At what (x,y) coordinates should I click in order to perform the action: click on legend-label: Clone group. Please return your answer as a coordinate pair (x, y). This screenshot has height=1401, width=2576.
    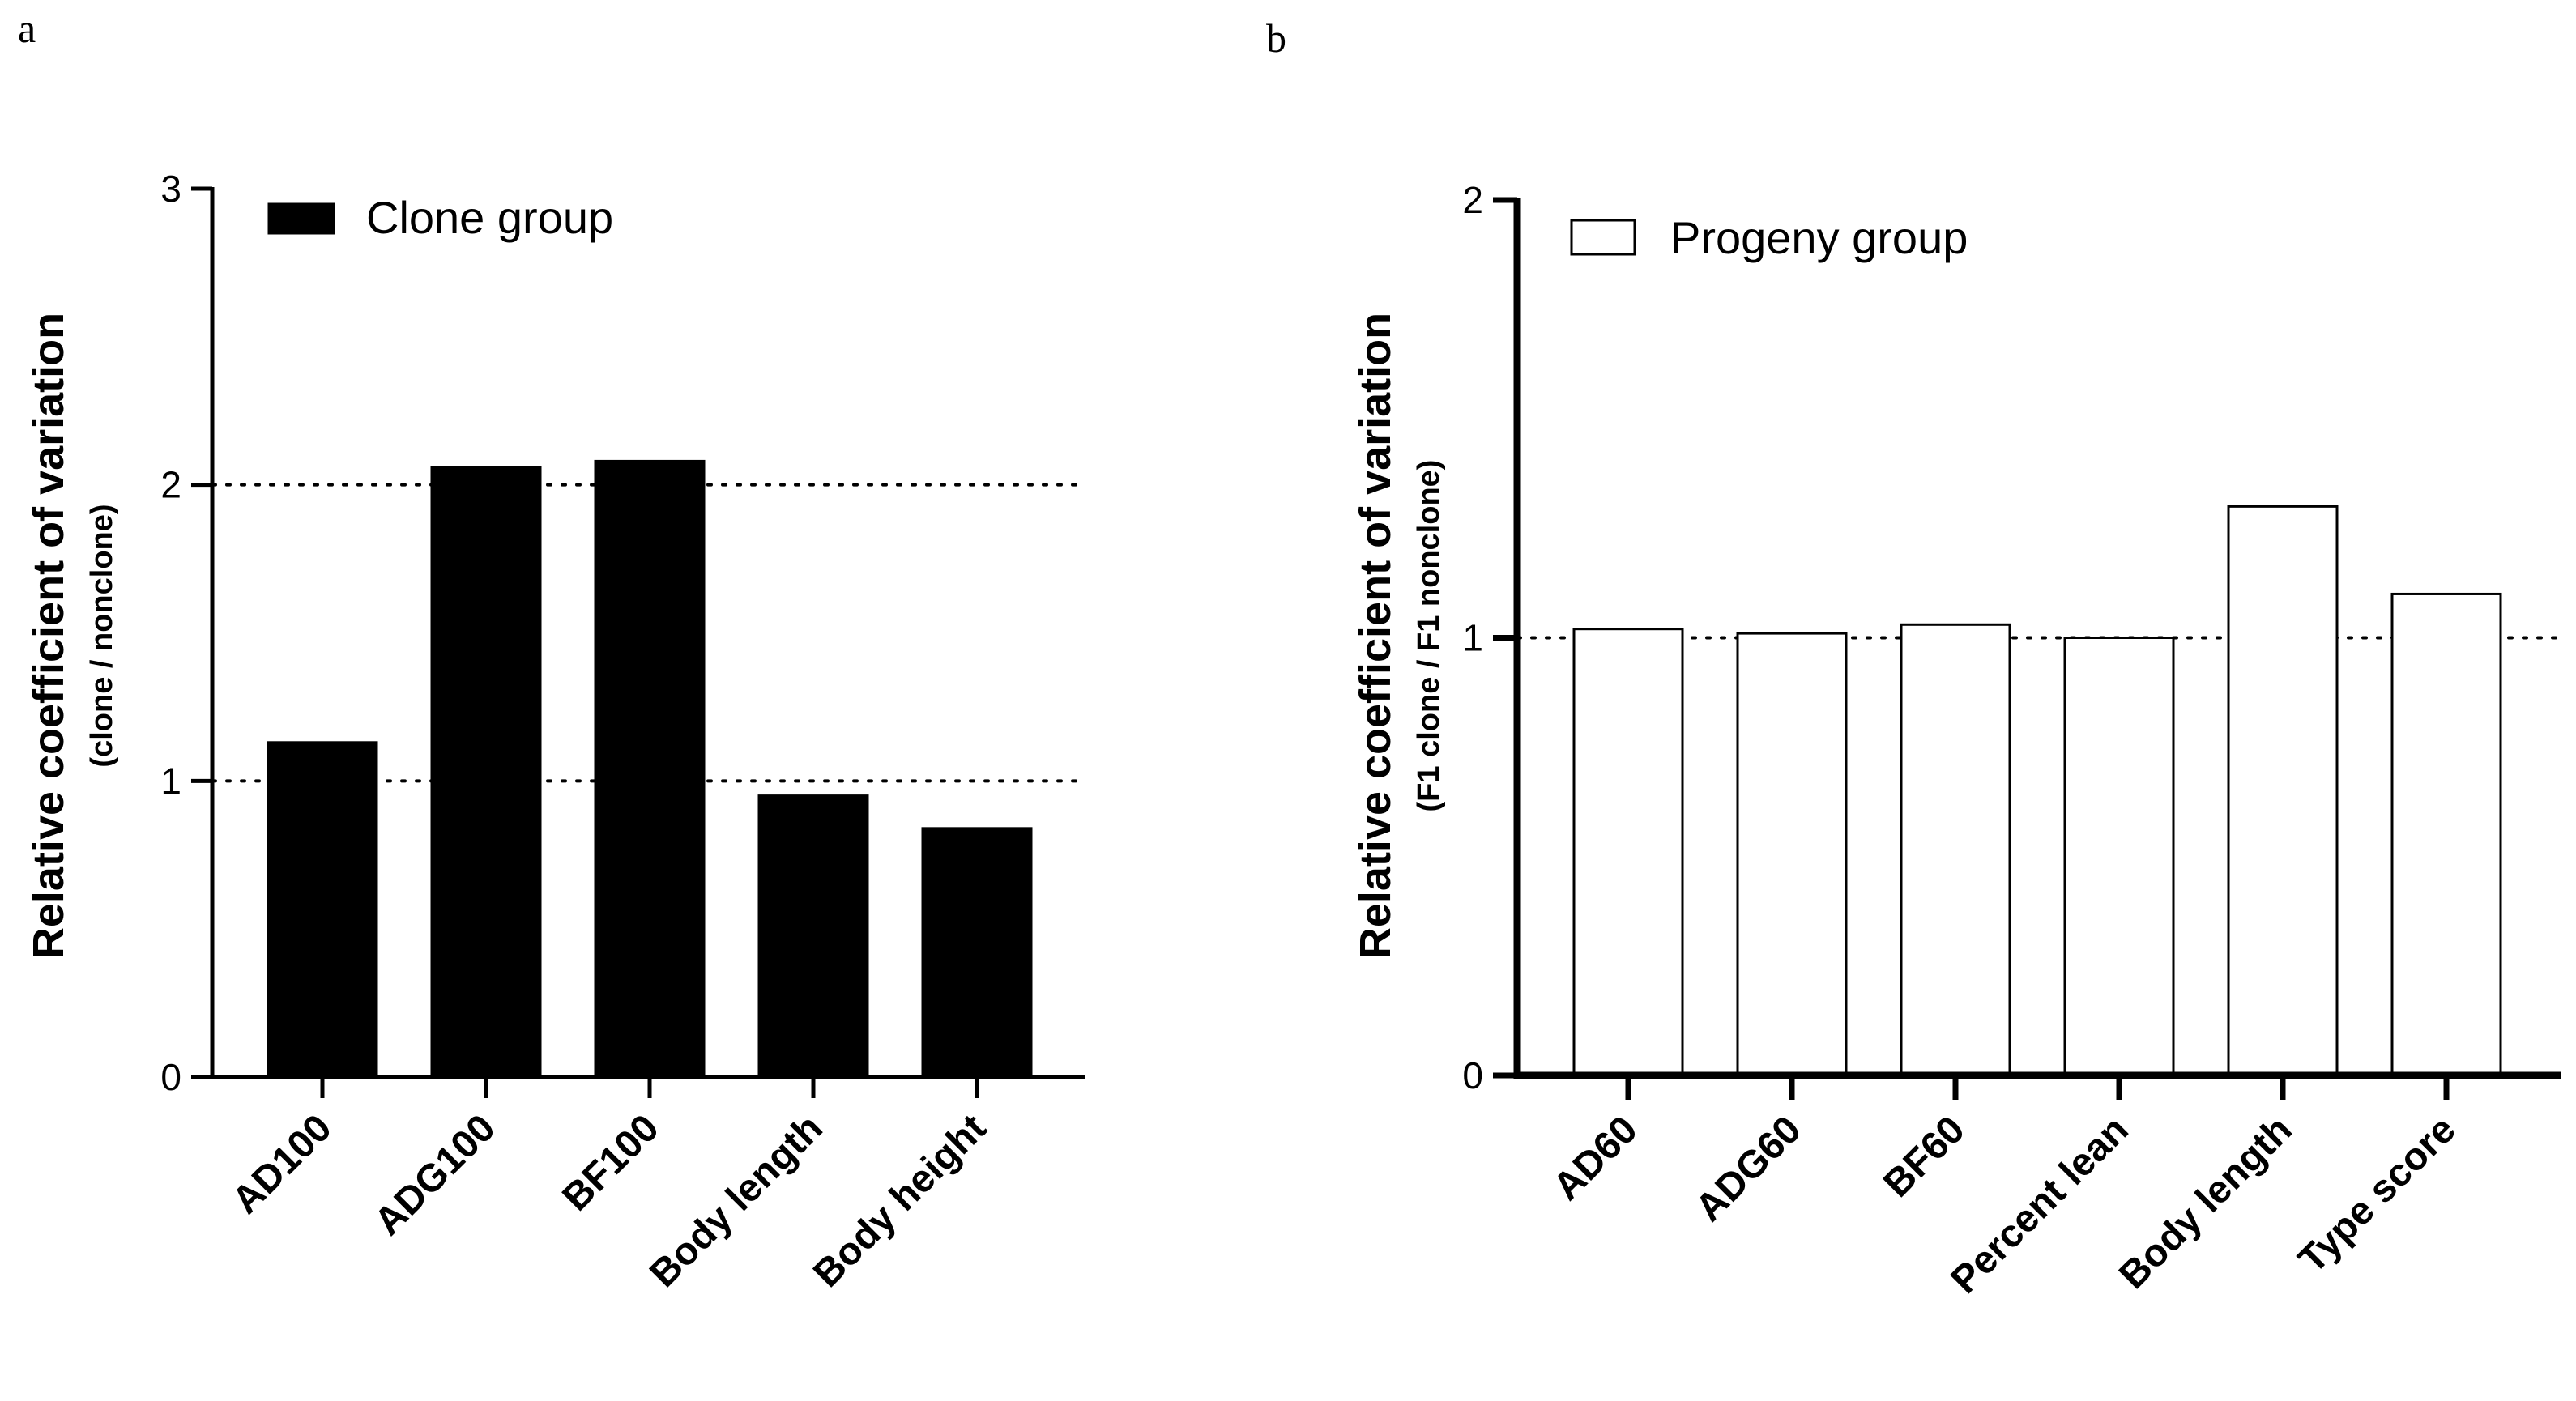
    Looking at the image, I should click on (490, 217).